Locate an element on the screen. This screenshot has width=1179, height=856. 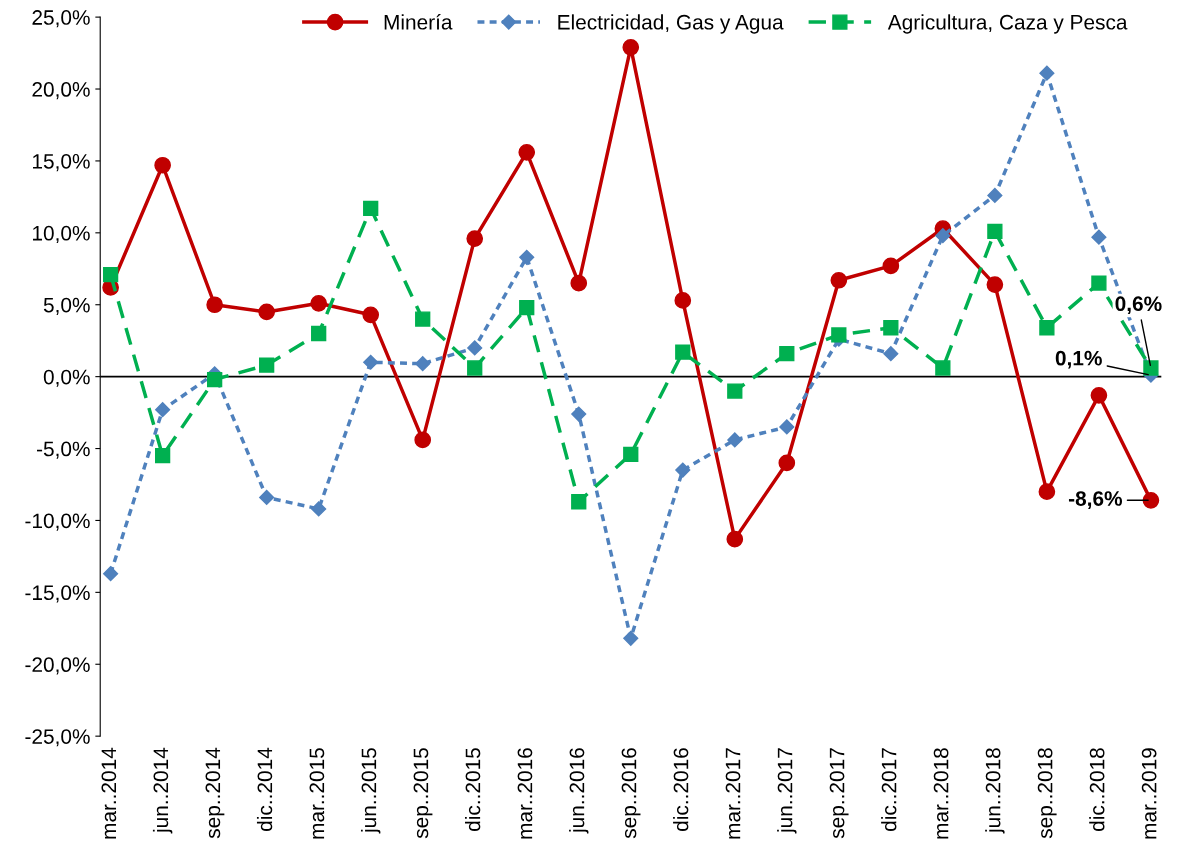
x-tick-label: jun..2015 is located at coordinates (370, 791).